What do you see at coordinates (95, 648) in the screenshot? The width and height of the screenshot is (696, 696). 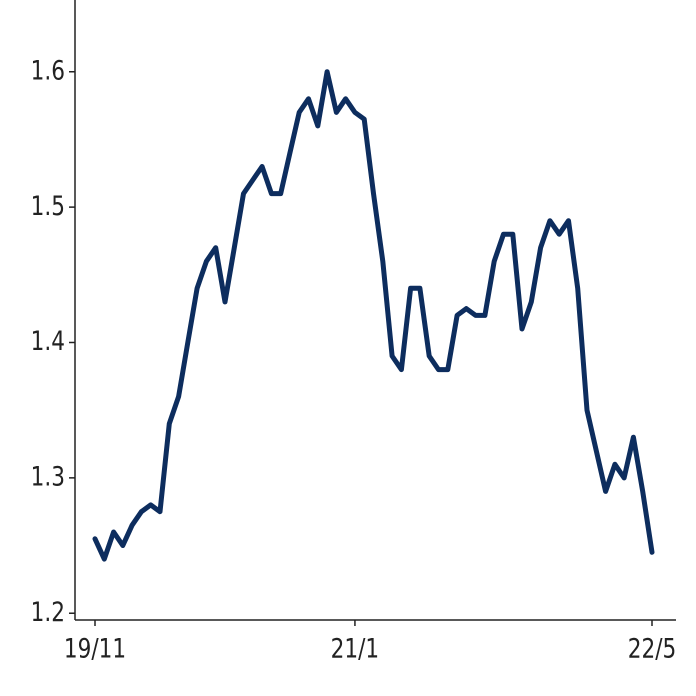 I see `x-tick-label: 19/11` at bounding box center [95, 648].